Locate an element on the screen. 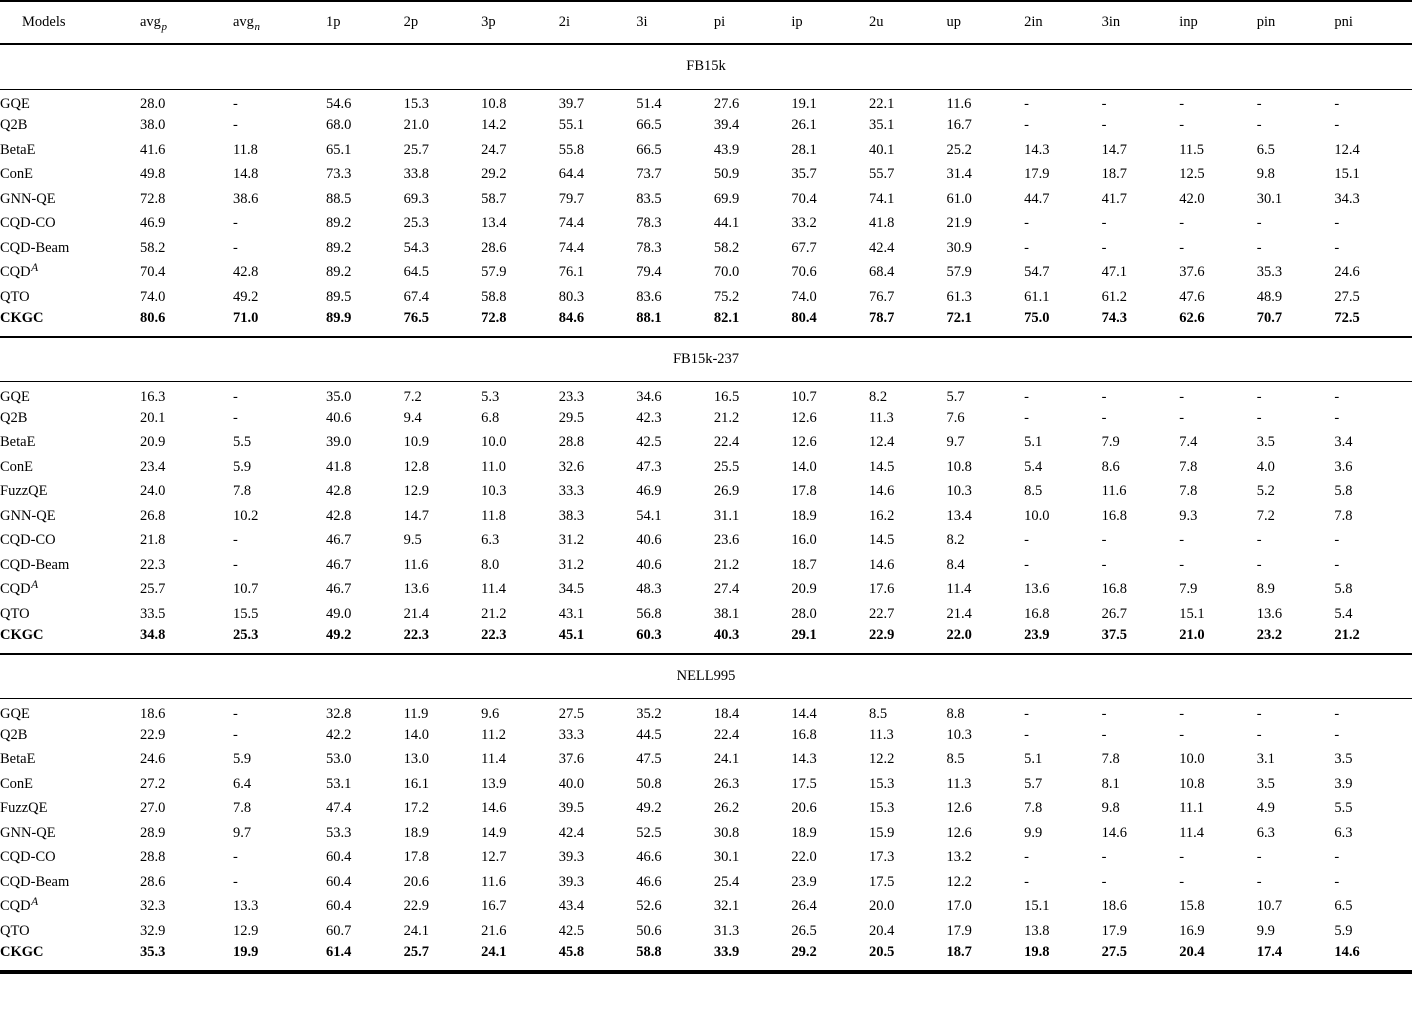 Image resolution: width=1412 pixels, height=1029 pixels. metric-value-cell: 33.8 is located at coordinates (416, 174).